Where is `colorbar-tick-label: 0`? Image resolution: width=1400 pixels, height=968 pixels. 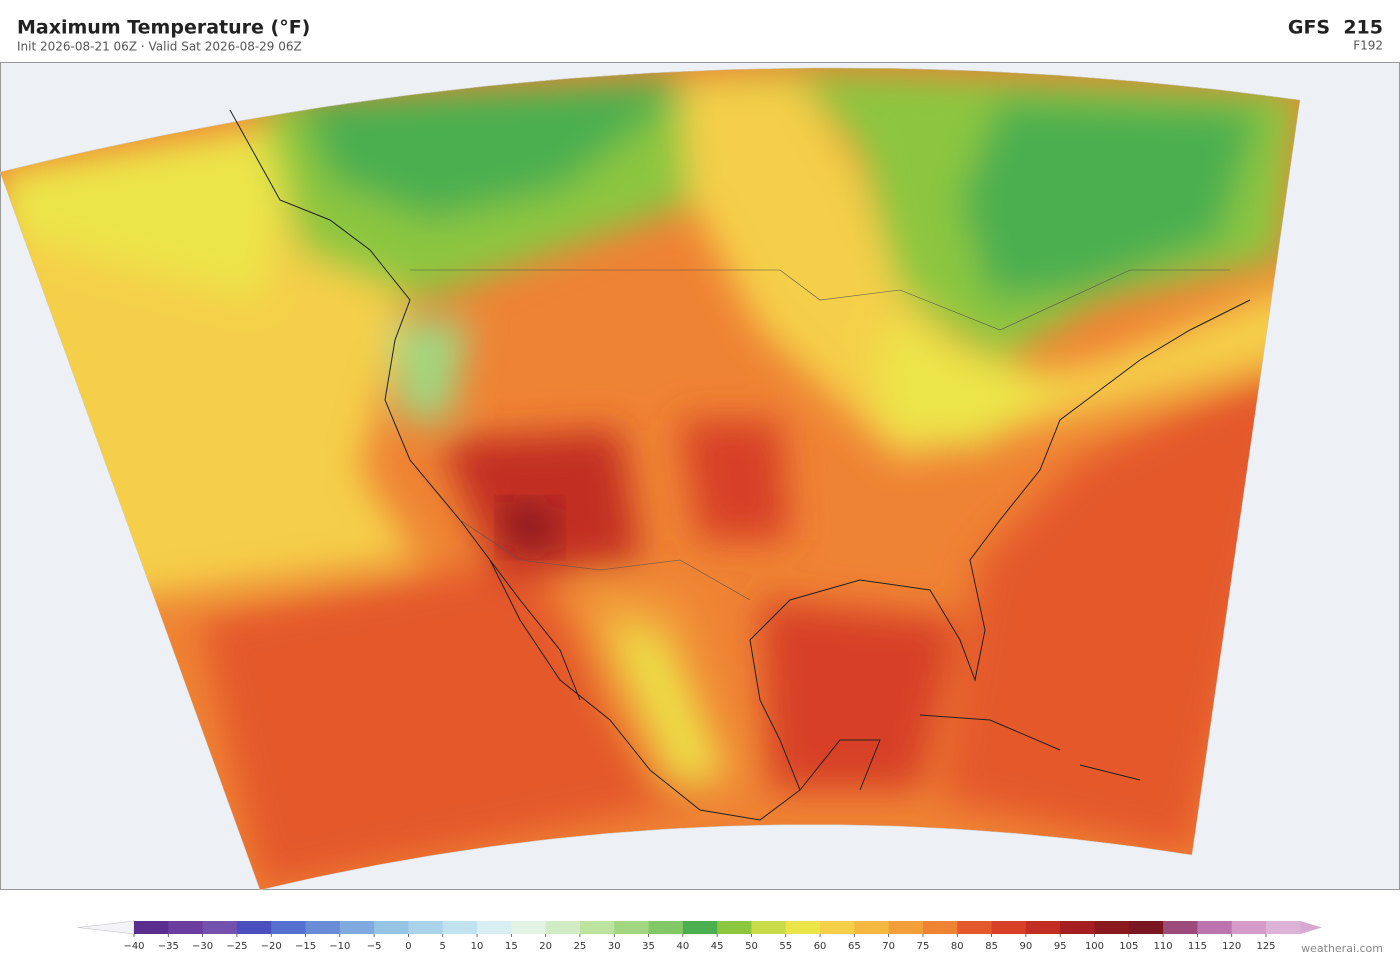 colorbar-tick-label: 0 is located at coordinates (408, 946).